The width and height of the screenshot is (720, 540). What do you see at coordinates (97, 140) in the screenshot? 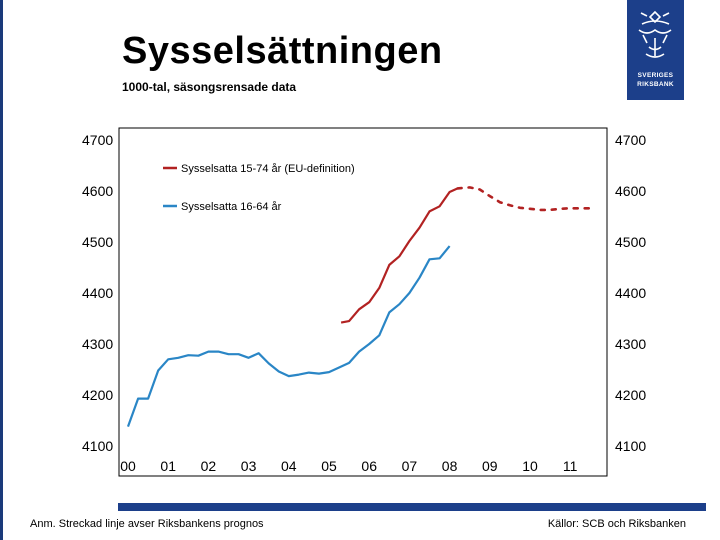
I see `y-tick-left-4700: 4700` at bounding box center [97, 140].